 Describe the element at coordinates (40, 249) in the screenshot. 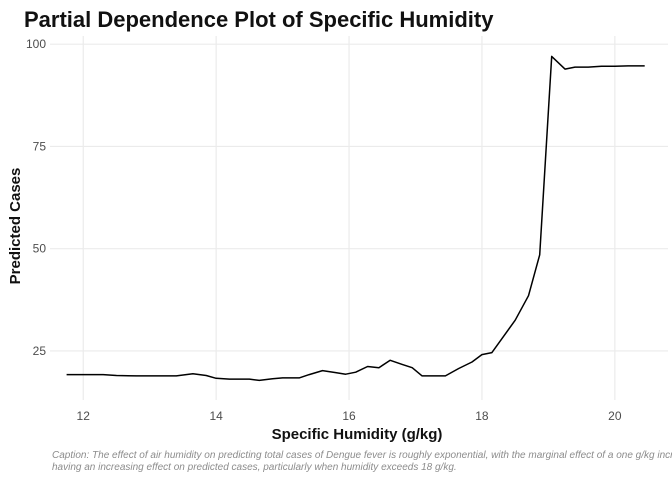

I see `y-tick-label: 50` at that location.